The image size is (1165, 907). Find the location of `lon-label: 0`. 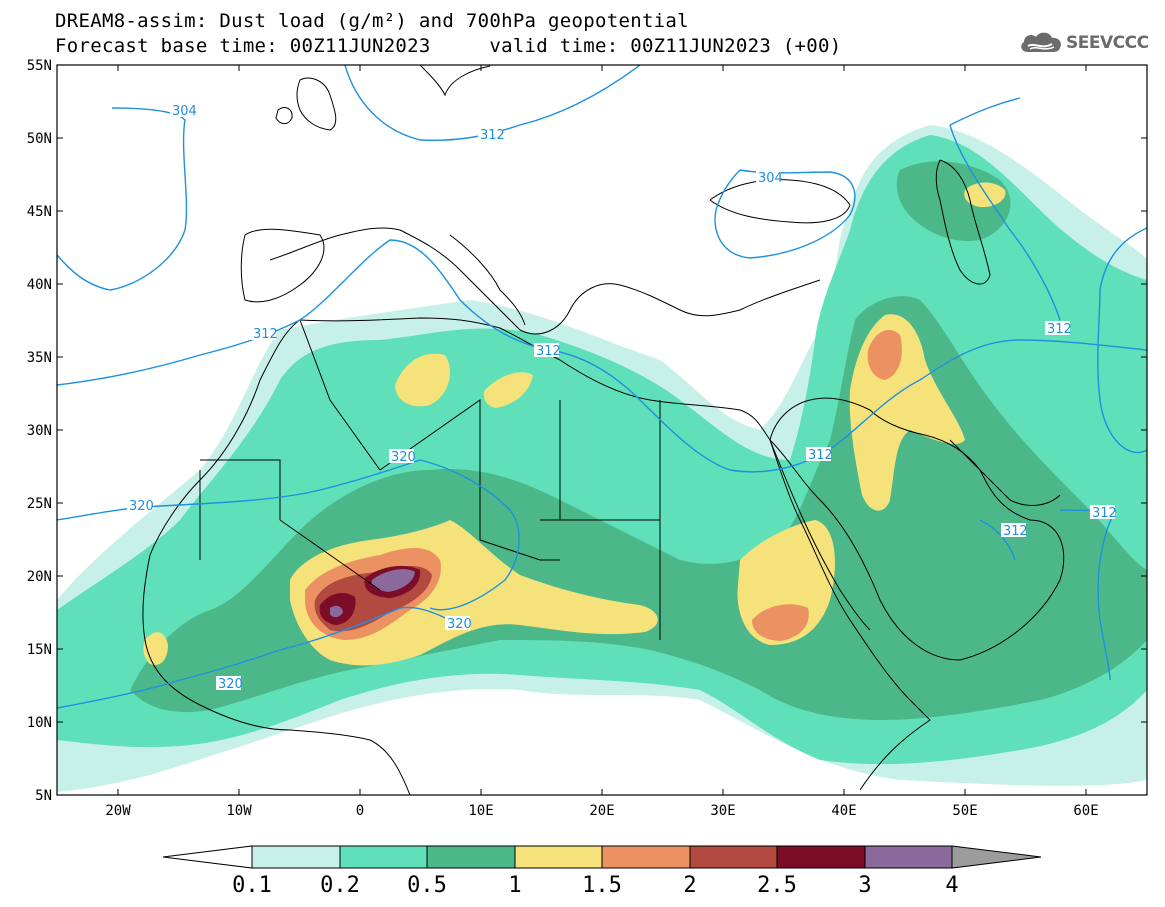

lon-label: 0 is located at coordinates (360, 811).